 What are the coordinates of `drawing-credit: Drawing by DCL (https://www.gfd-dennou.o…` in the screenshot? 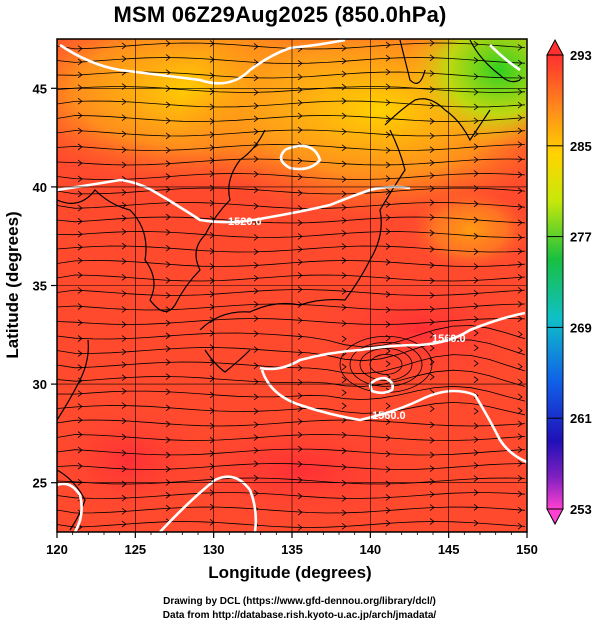 It's located at (299, 601).